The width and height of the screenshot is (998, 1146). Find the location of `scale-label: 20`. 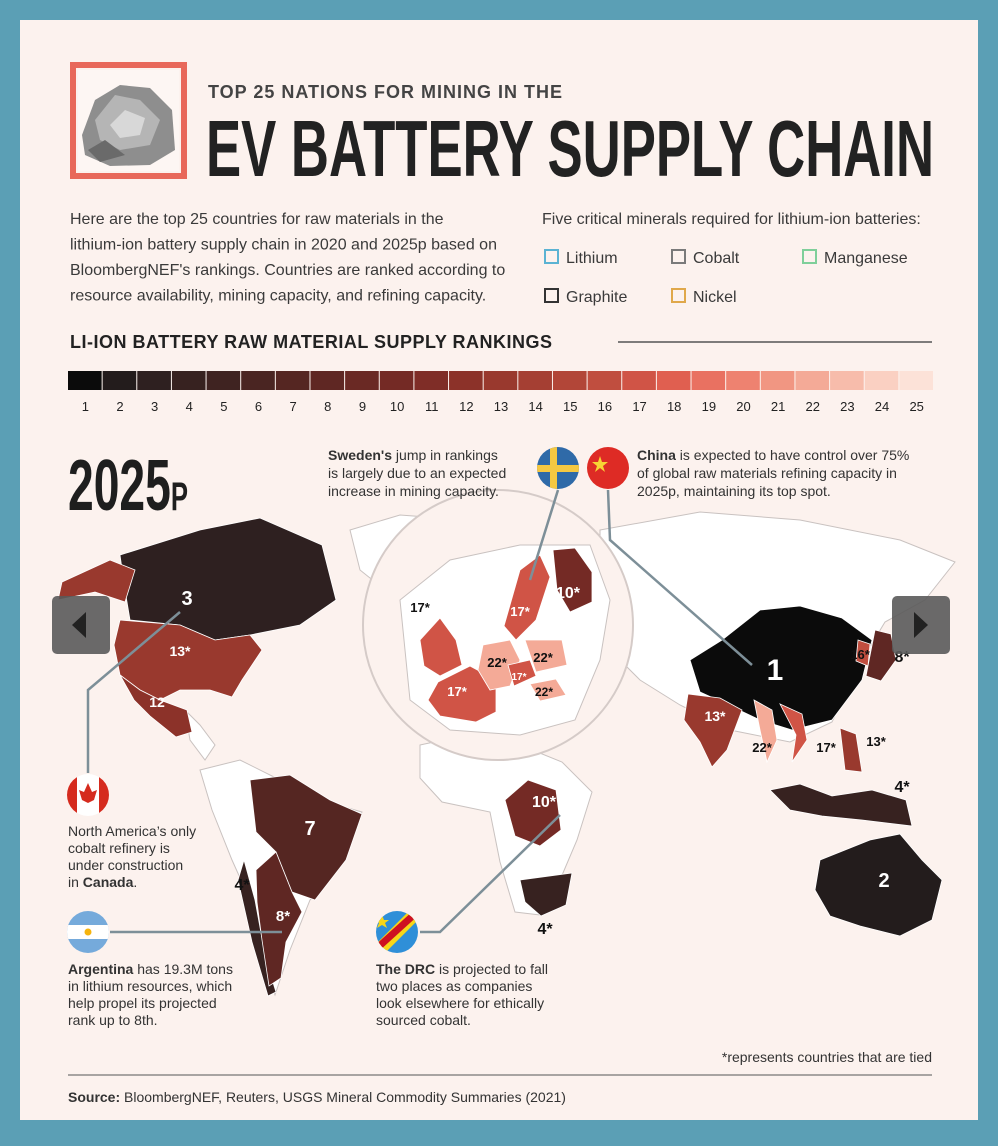

scale-label: 20 is located at coordinates (743, 406).